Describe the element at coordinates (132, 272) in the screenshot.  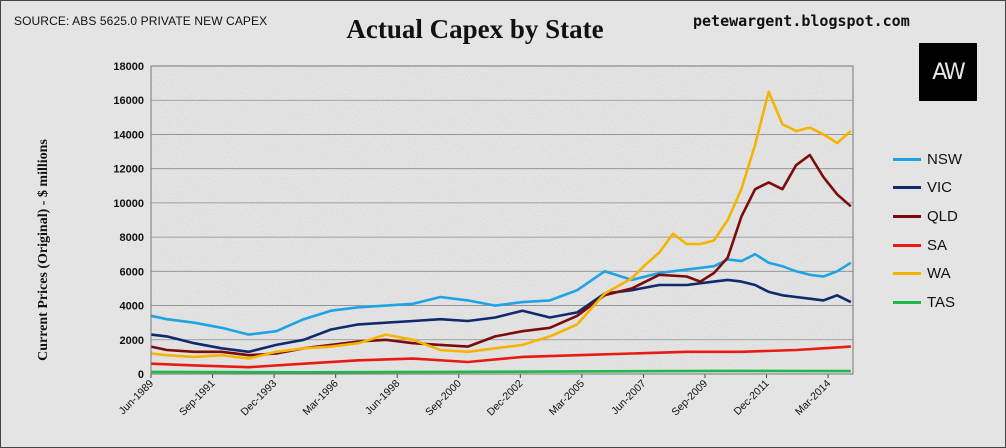
I see `y-tick-label: 6000` at that location.